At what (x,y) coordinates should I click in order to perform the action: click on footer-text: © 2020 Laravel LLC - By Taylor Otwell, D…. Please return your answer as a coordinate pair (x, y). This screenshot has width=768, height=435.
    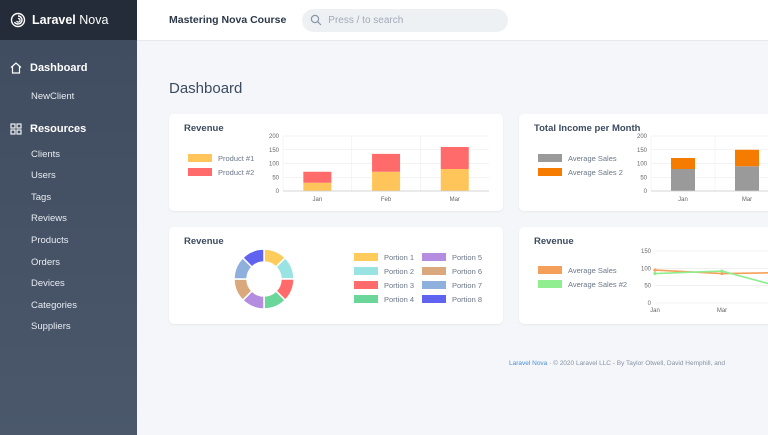
    Looking at the image, I should click on (639, 363).